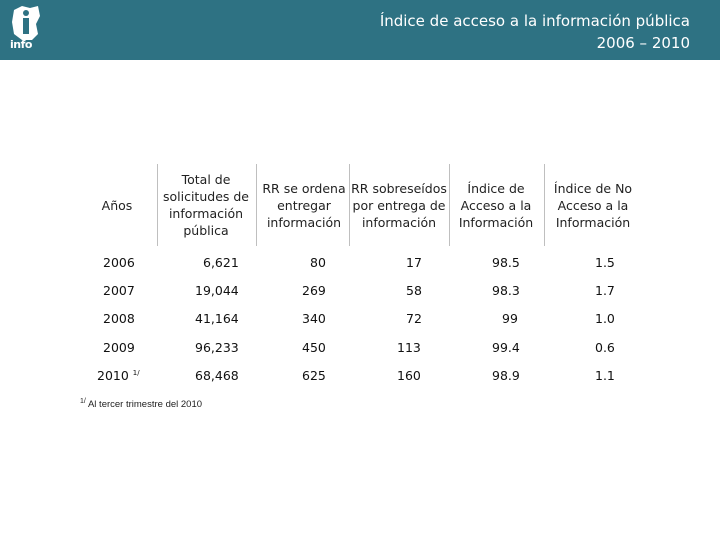 The height and width of the screenshot is (540, 720). I want to click on cell-indice-no-acceso: 1.5, so click(605, 262).